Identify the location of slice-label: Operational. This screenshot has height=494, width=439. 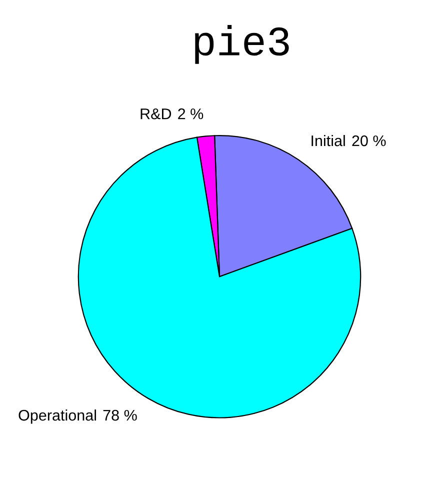
(57, 416).